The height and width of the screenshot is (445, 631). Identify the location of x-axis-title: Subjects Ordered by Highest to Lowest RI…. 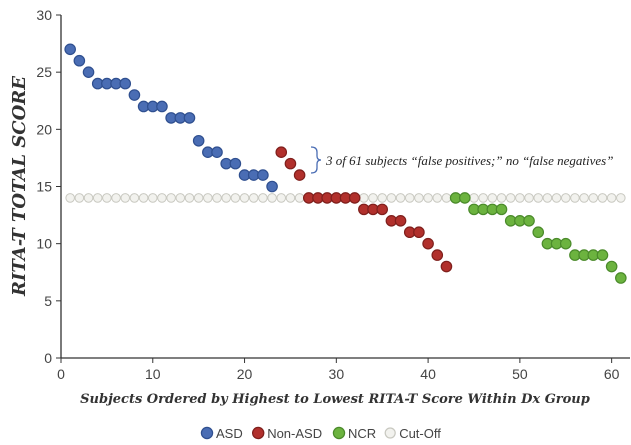
(335, 399).